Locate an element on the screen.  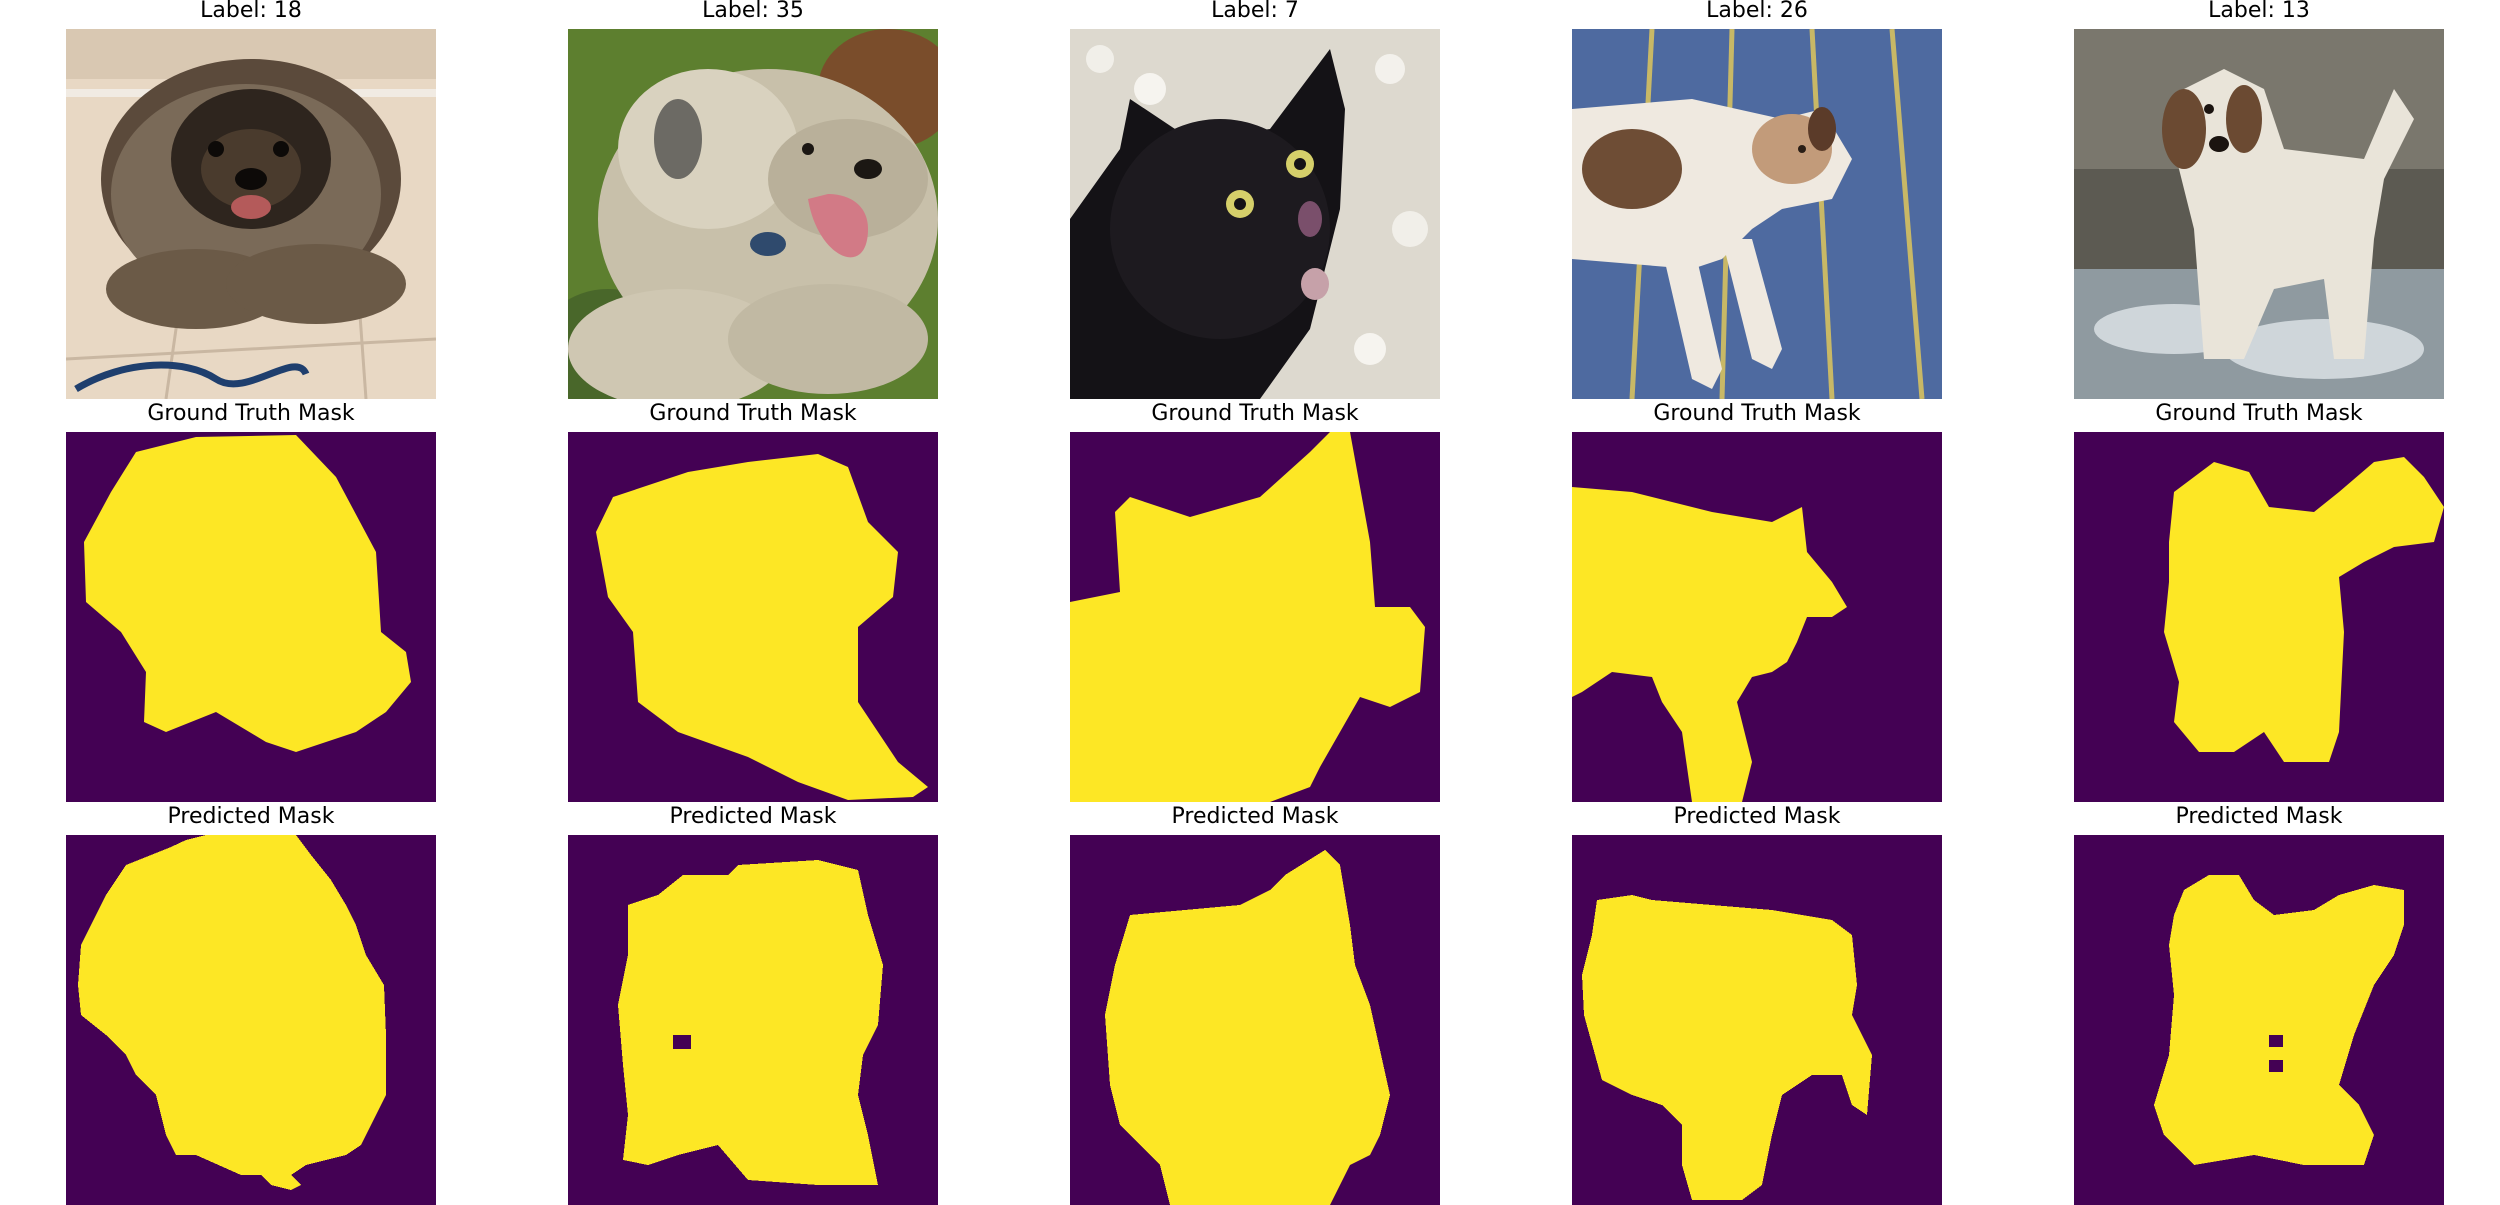
photo-cat-white-brown is located at coordinates (1757, 214).